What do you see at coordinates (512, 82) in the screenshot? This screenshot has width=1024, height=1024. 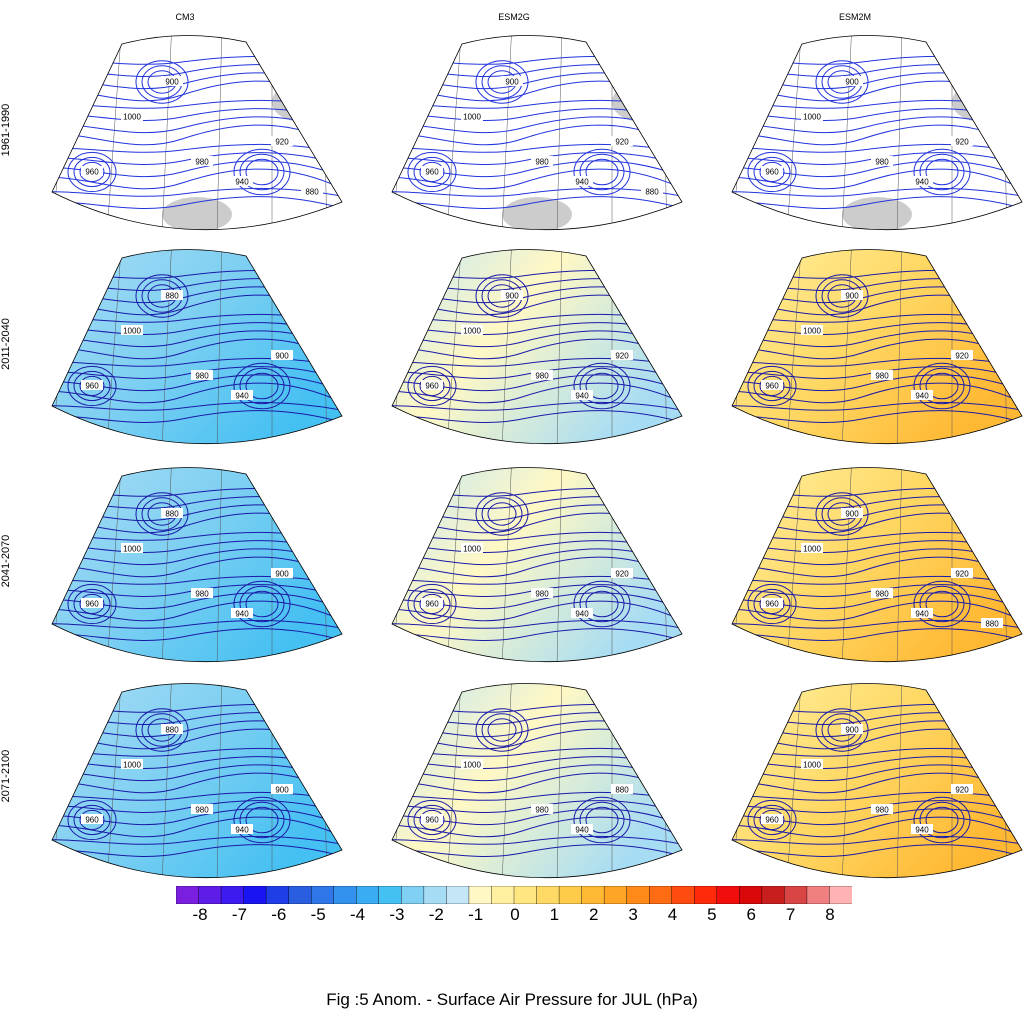 I see `contour-label: 900` at bounding box center [512, 82].